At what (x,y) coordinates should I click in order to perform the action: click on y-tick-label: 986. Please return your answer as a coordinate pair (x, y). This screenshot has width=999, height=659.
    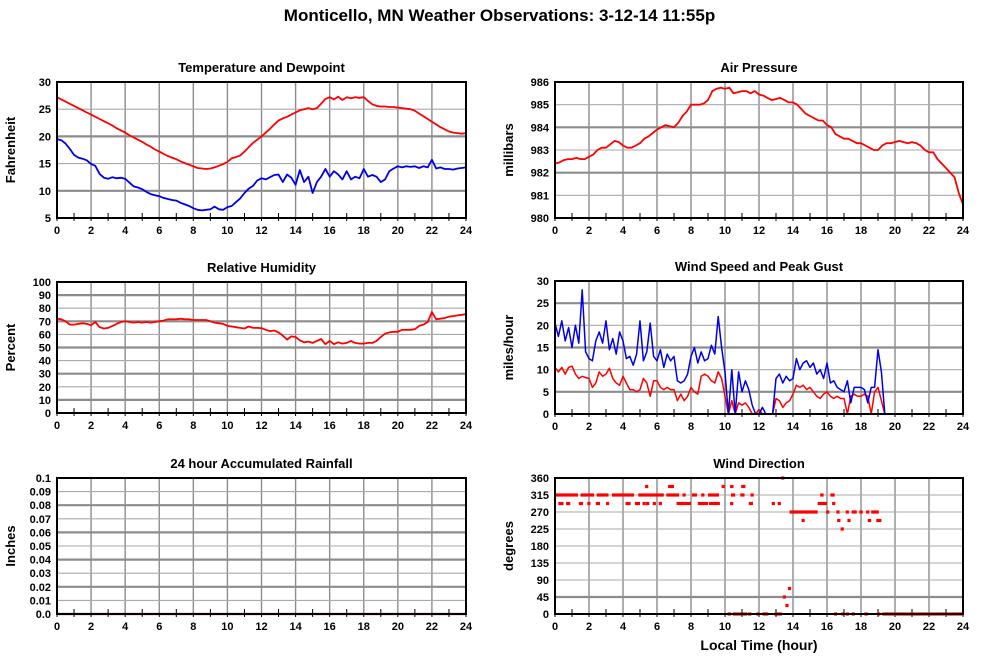
    Looking at the image, I should click on (540, 83).